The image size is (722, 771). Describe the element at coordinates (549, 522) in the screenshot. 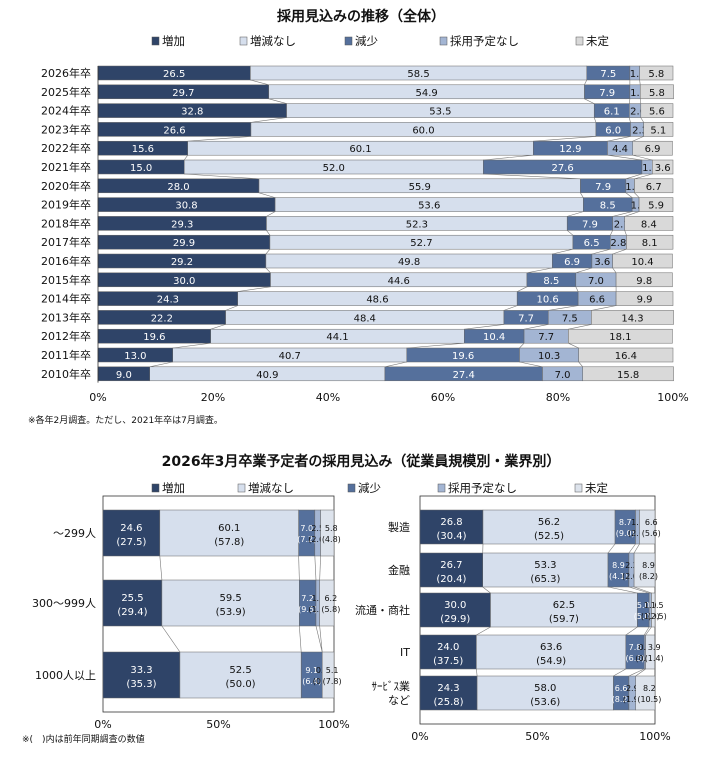

I see `data-label: 56.2` at that location.